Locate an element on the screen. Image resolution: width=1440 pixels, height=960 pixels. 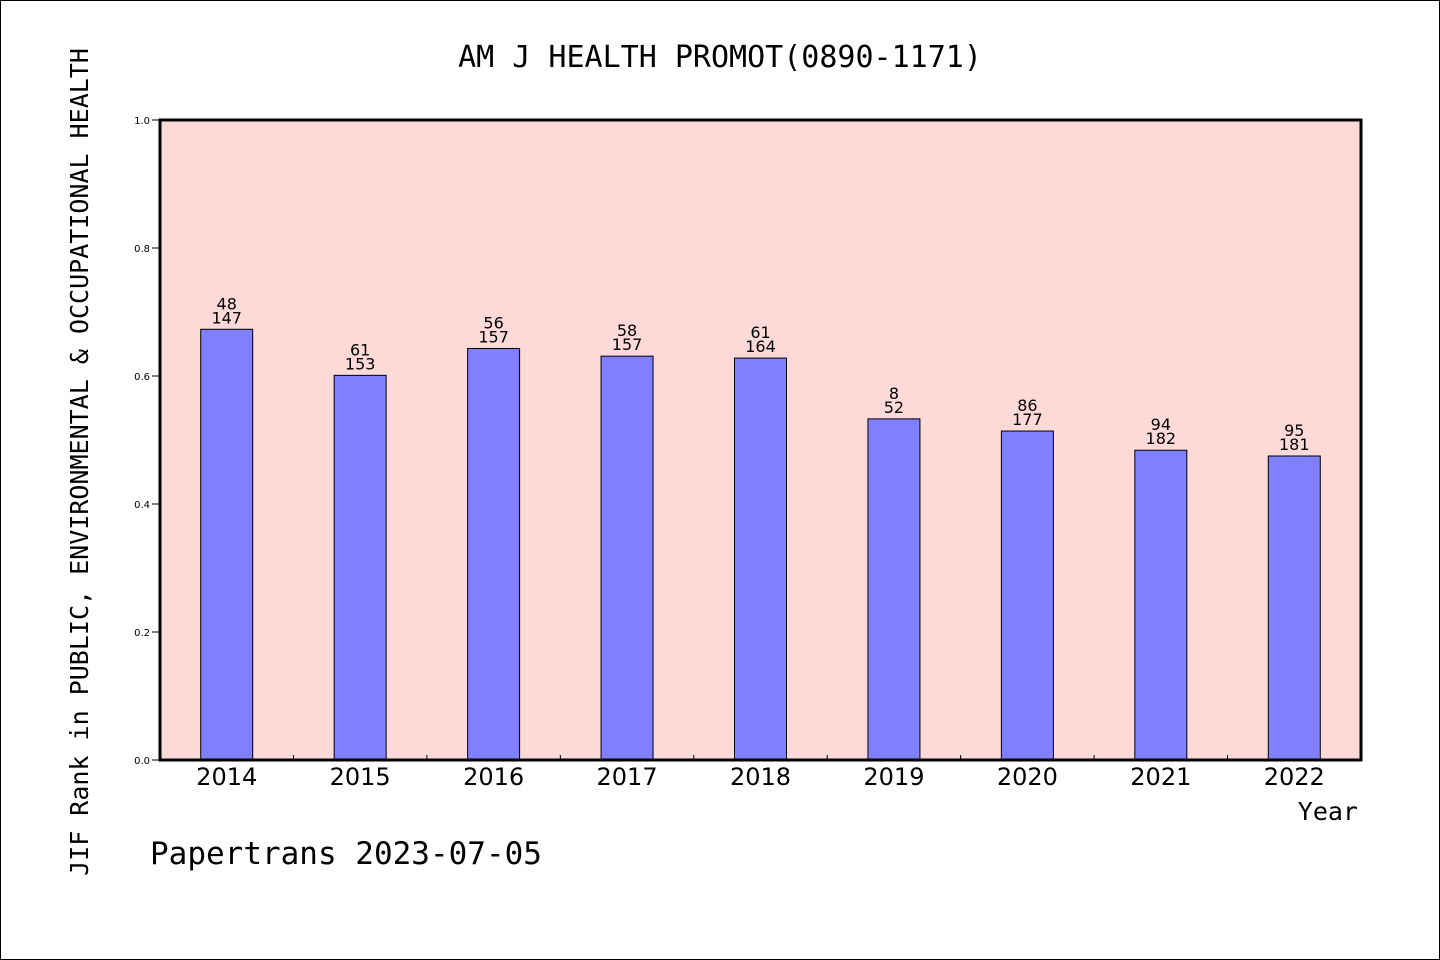
bar-rank-label-2016: 56 is located at coordinates (493, 322).